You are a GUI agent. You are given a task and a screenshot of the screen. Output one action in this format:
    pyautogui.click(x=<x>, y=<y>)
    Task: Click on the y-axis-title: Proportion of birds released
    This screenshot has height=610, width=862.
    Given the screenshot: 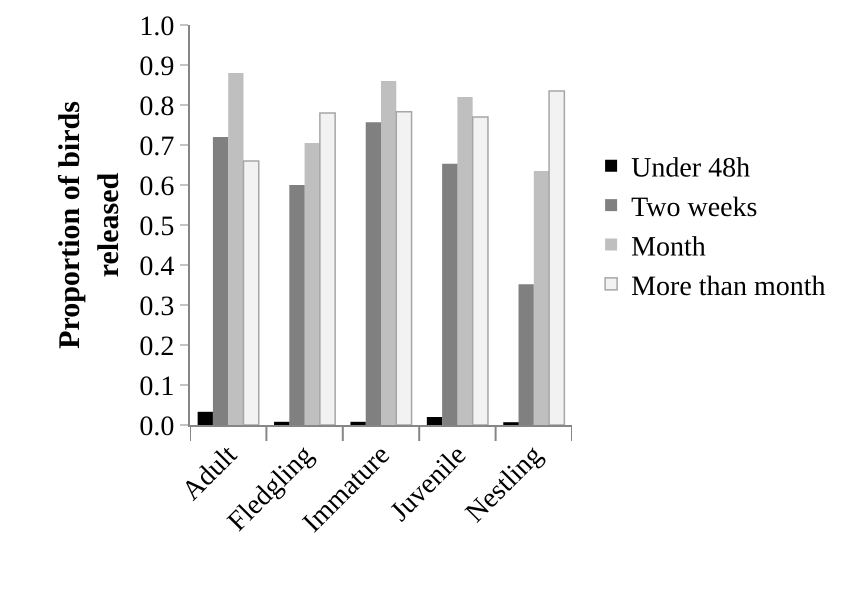 What is the action you would take?
    pyautogui.click(x=88, y=225)
    